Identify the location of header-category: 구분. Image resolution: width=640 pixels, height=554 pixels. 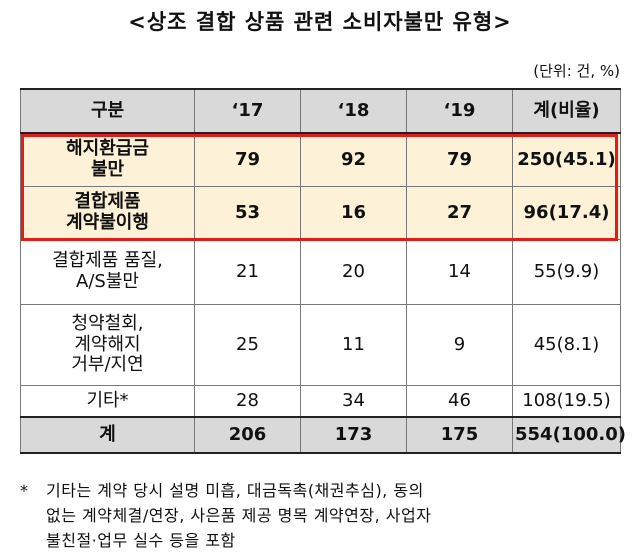
(107, 111).